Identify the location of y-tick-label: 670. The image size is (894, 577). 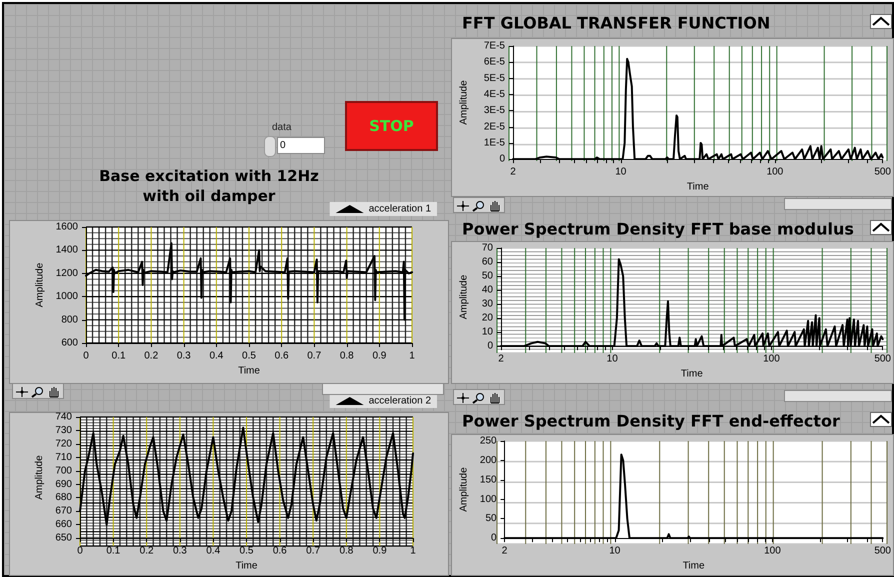
(63, 511).